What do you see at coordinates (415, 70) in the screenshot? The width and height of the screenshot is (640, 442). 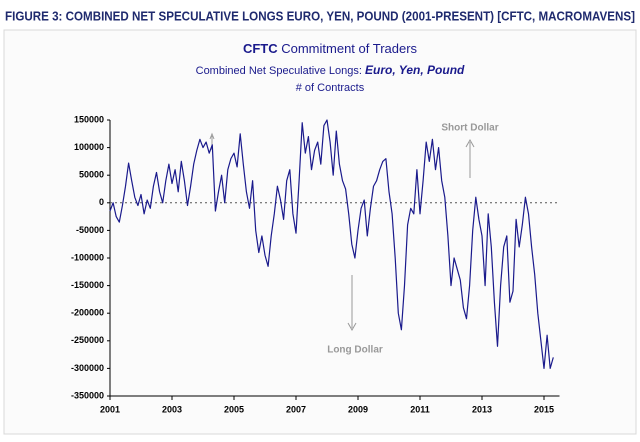 I see `subtitle-emphasis: Euro, Yen, Pound` at bounding box center [415, 70].